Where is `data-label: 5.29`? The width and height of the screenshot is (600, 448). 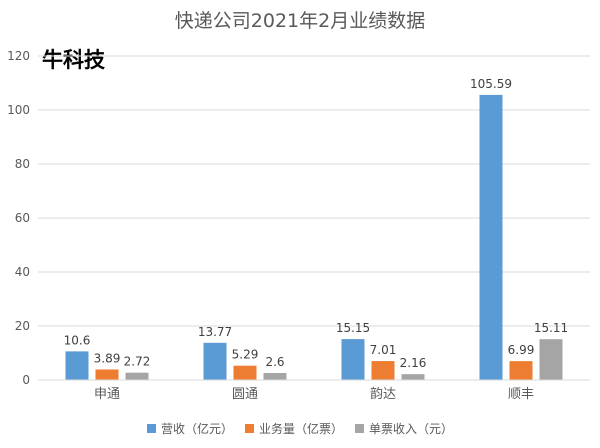
data-label: 5.29 is located at coordinates (245, 355).